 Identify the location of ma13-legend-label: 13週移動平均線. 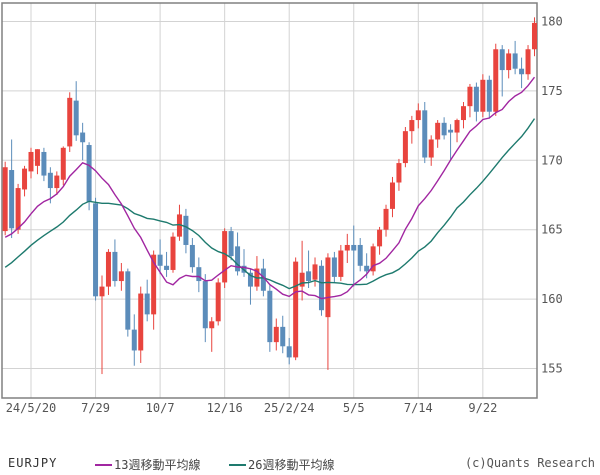
(157, 465).